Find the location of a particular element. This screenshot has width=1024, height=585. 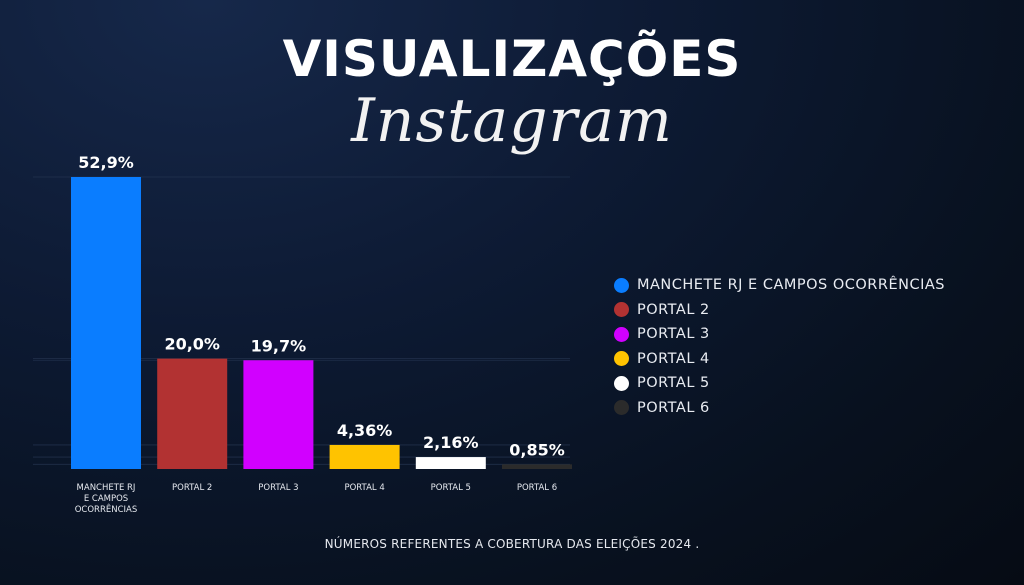

legend-label: PORTAL 4 is located at coordinates (673, 358).